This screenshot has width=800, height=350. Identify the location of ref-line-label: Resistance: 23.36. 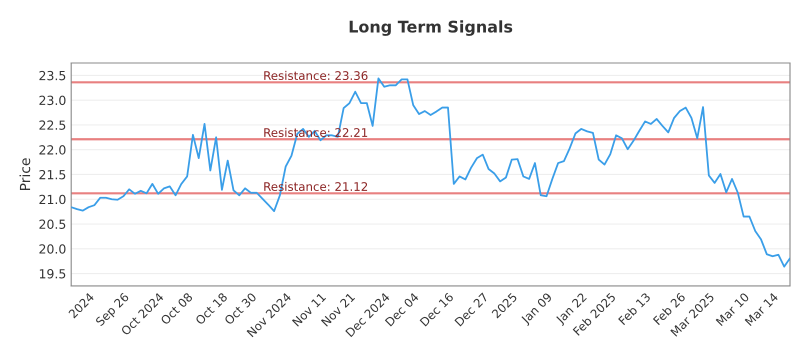
(316, 75).